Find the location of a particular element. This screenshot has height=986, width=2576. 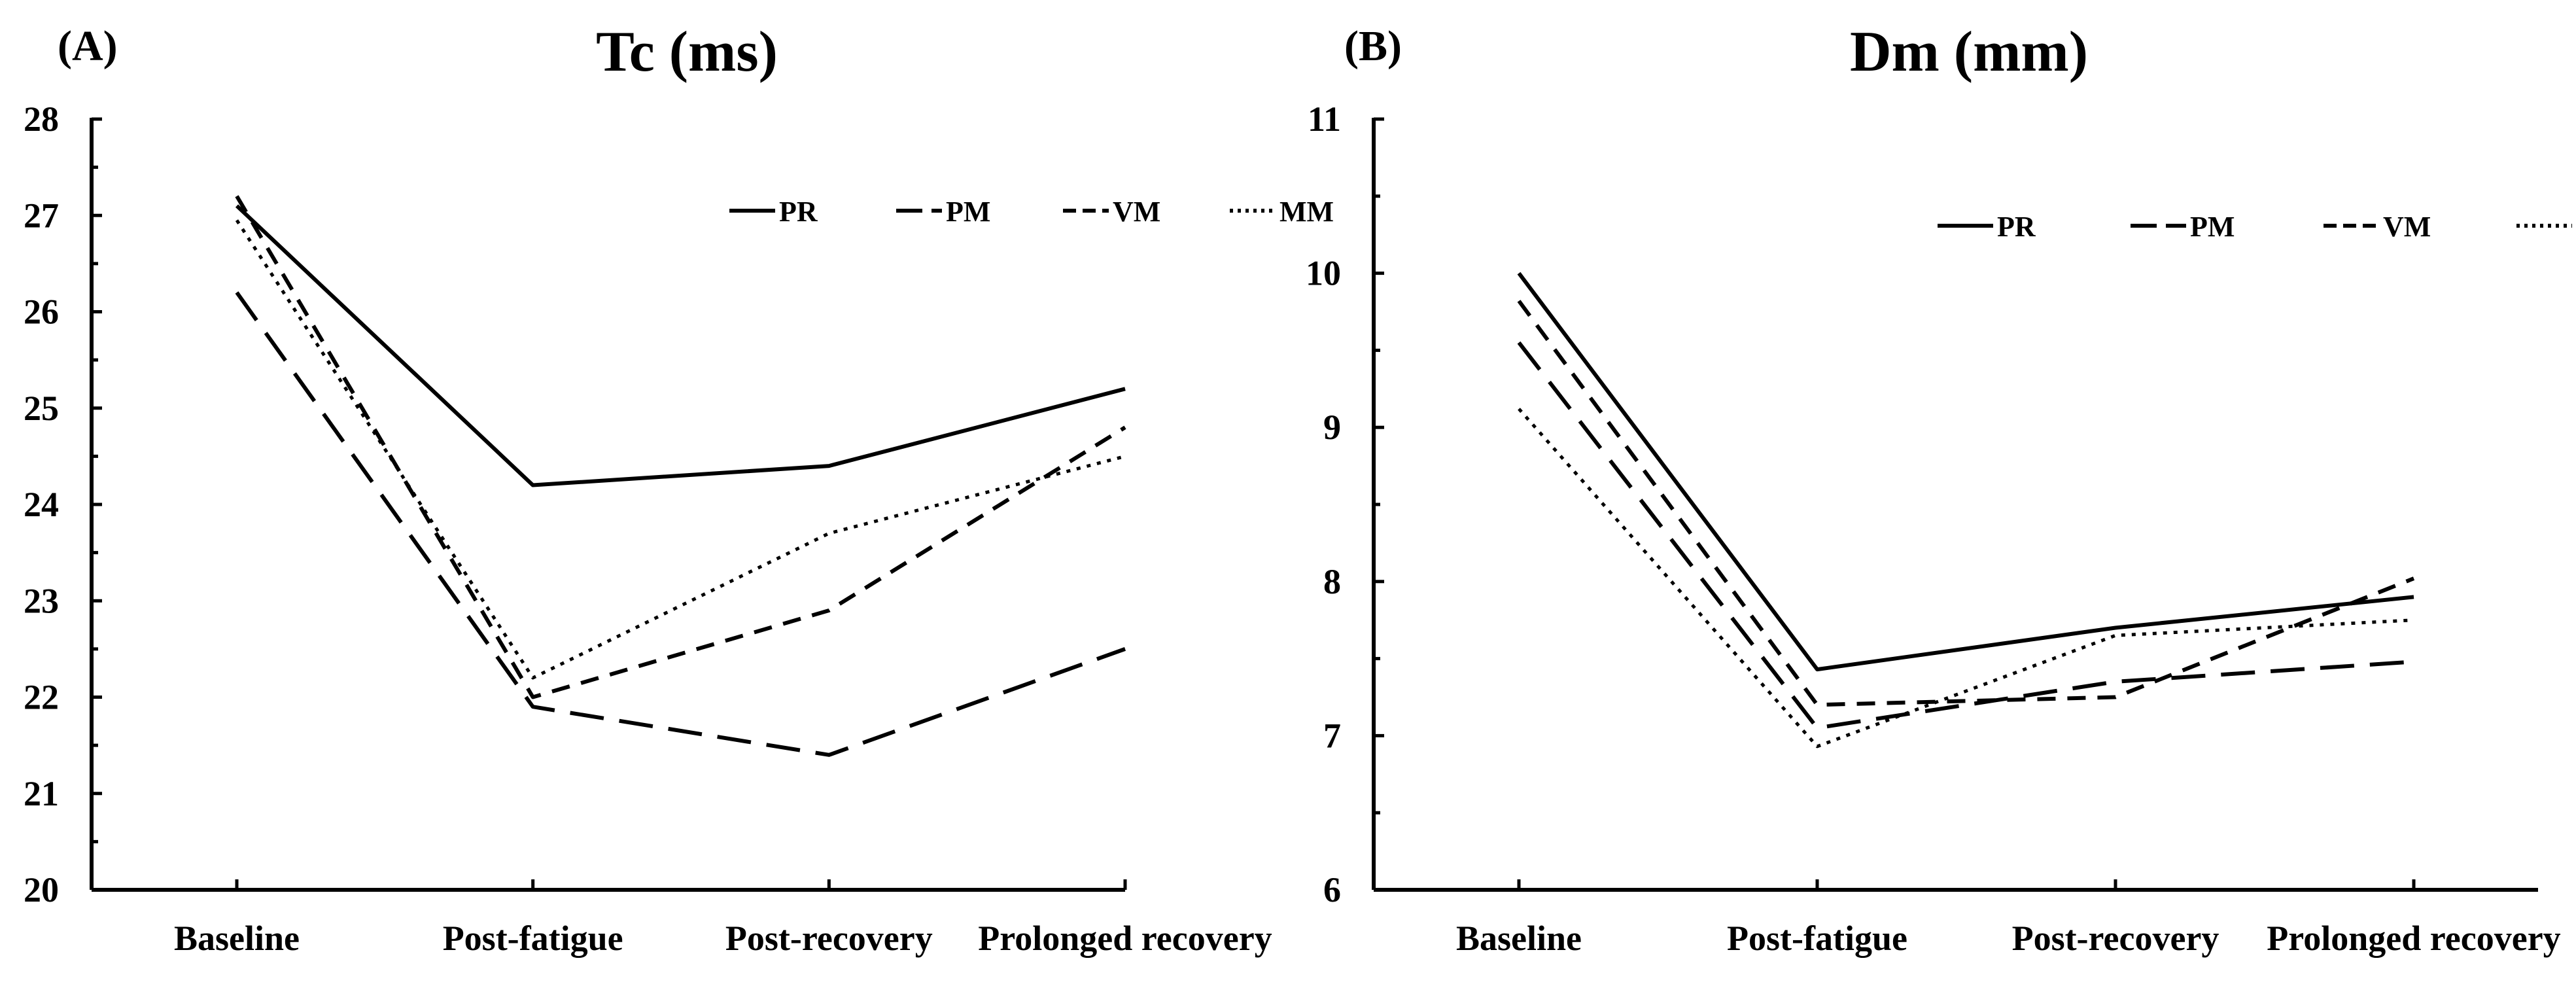

panel-a-legend-label-mm: MM is located at coordinates (1306, 212).